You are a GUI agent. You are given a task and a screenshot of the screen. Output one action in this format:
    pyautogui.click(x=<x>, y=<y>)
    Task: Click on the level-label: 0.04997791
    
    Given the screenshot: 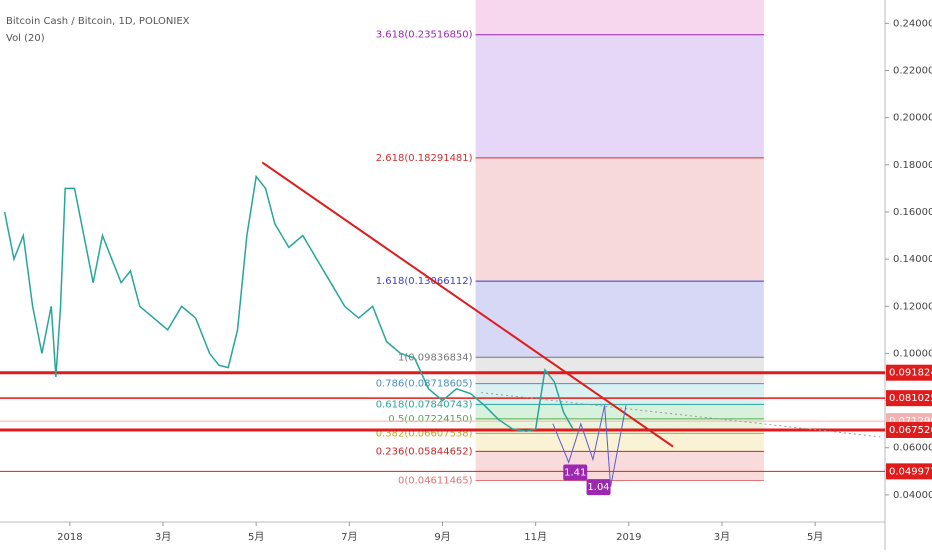 What is the action you would take?
    pyautogui.click(x=910, y=471)
    